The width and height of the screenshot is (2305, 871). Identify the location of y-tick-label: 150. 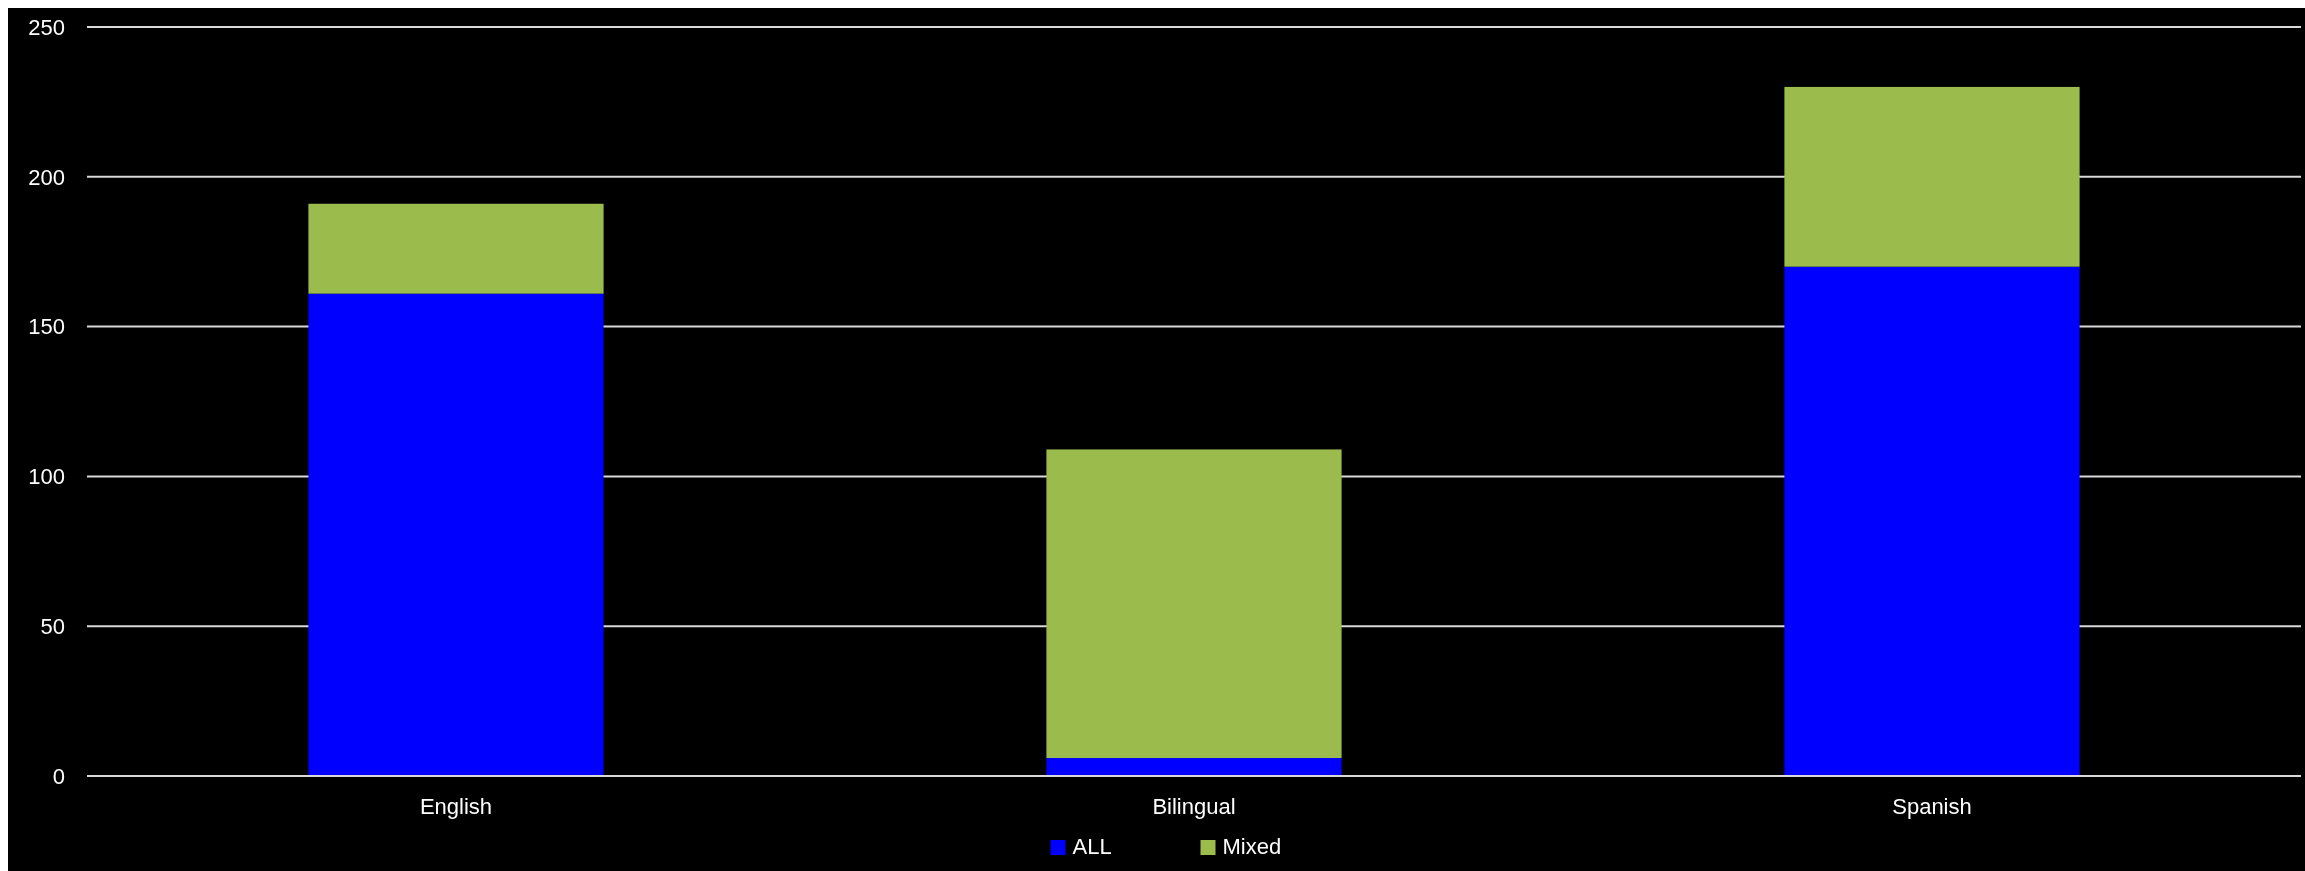
(46, 327).